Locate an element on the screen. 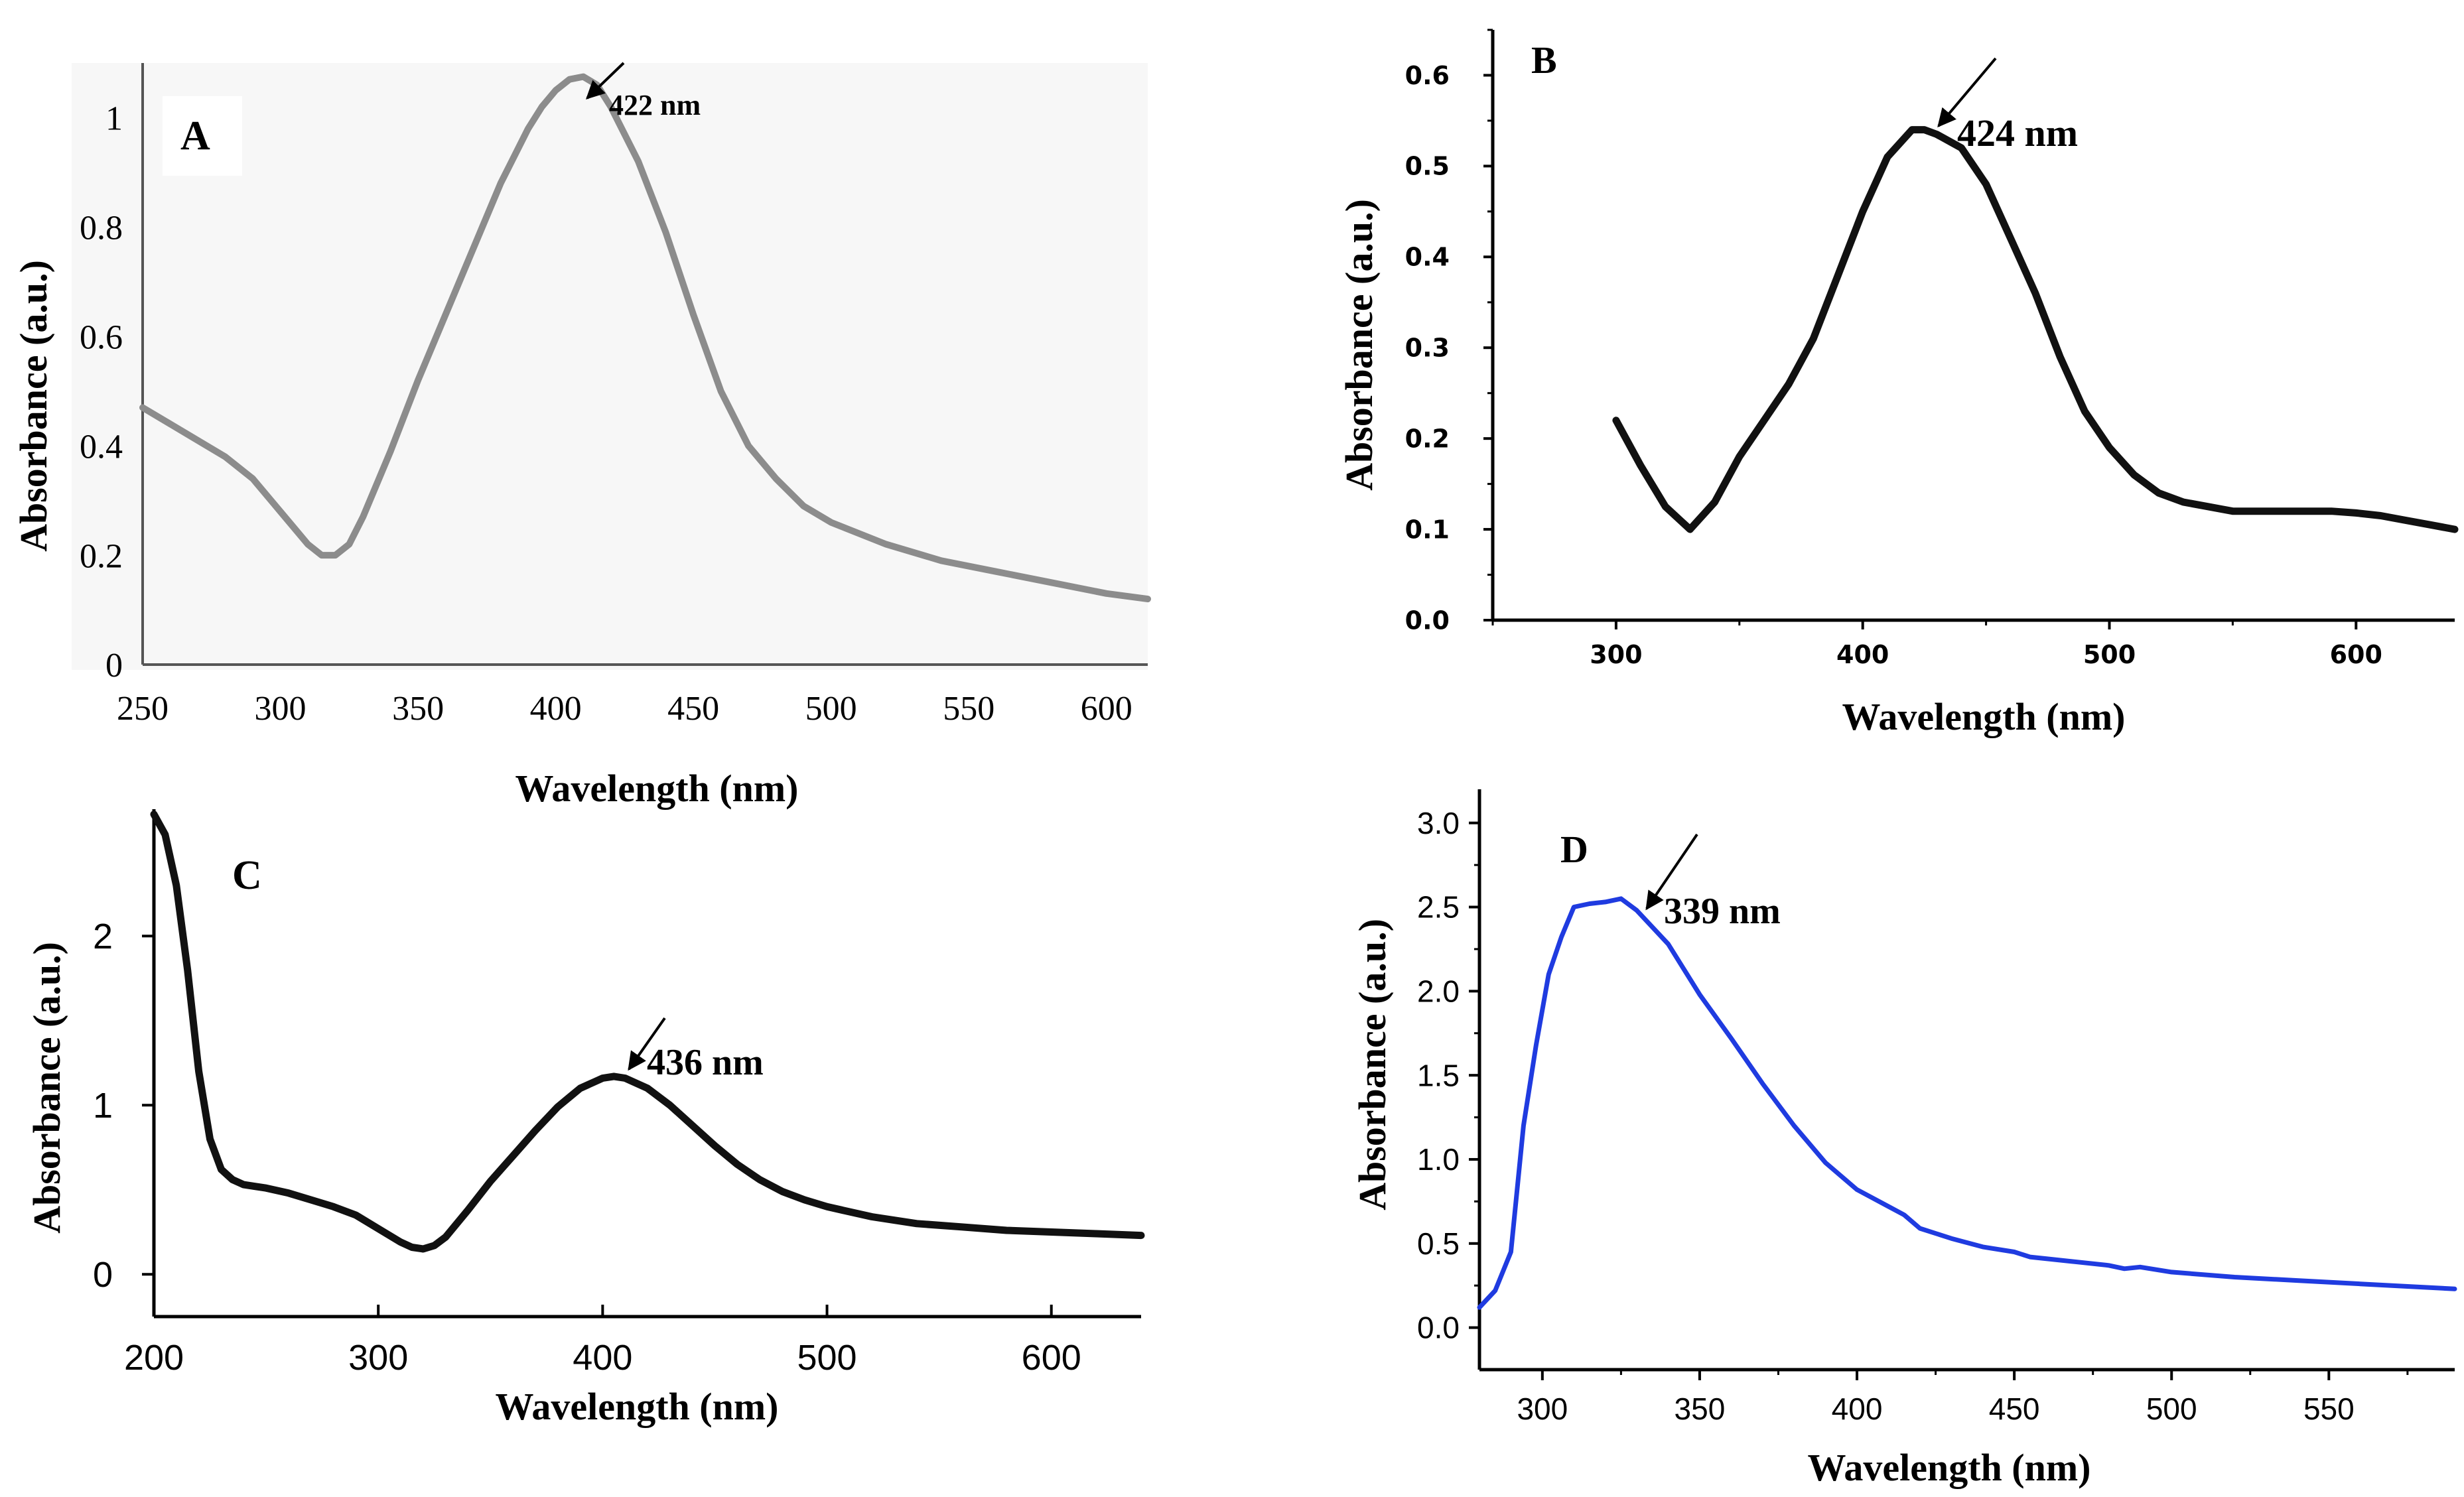 Image resolution: width=2464 pixels, height=1497 pixels. panel-d-y-tick-label: 2.5 is located at coordinates (1438, 907).